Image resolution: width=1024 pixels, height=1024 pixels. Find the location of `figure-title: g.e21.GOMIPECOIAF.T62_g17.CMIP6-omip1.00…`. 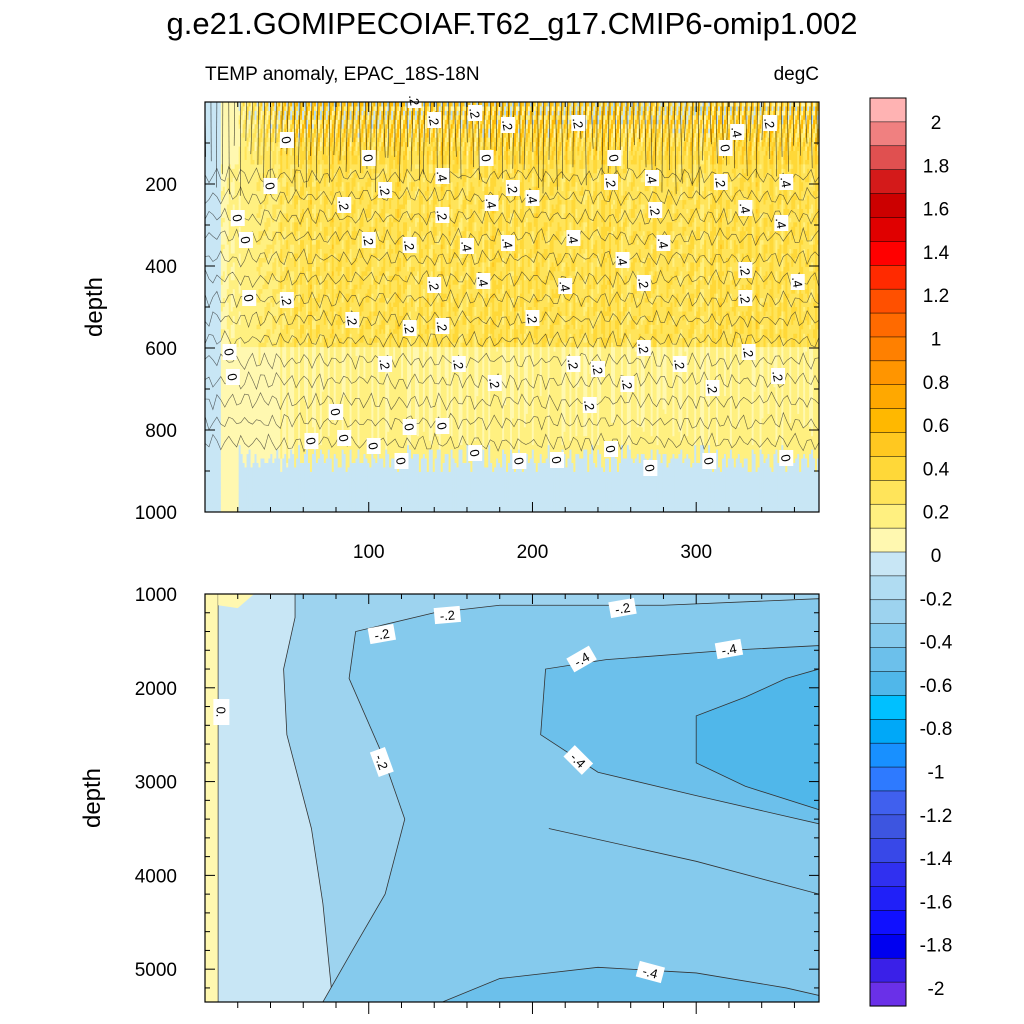

figure-title: g.e21.GOMIPECOIAF.T62_g17.CMIP6-omip1.00… is located at coordinates (512, 23).